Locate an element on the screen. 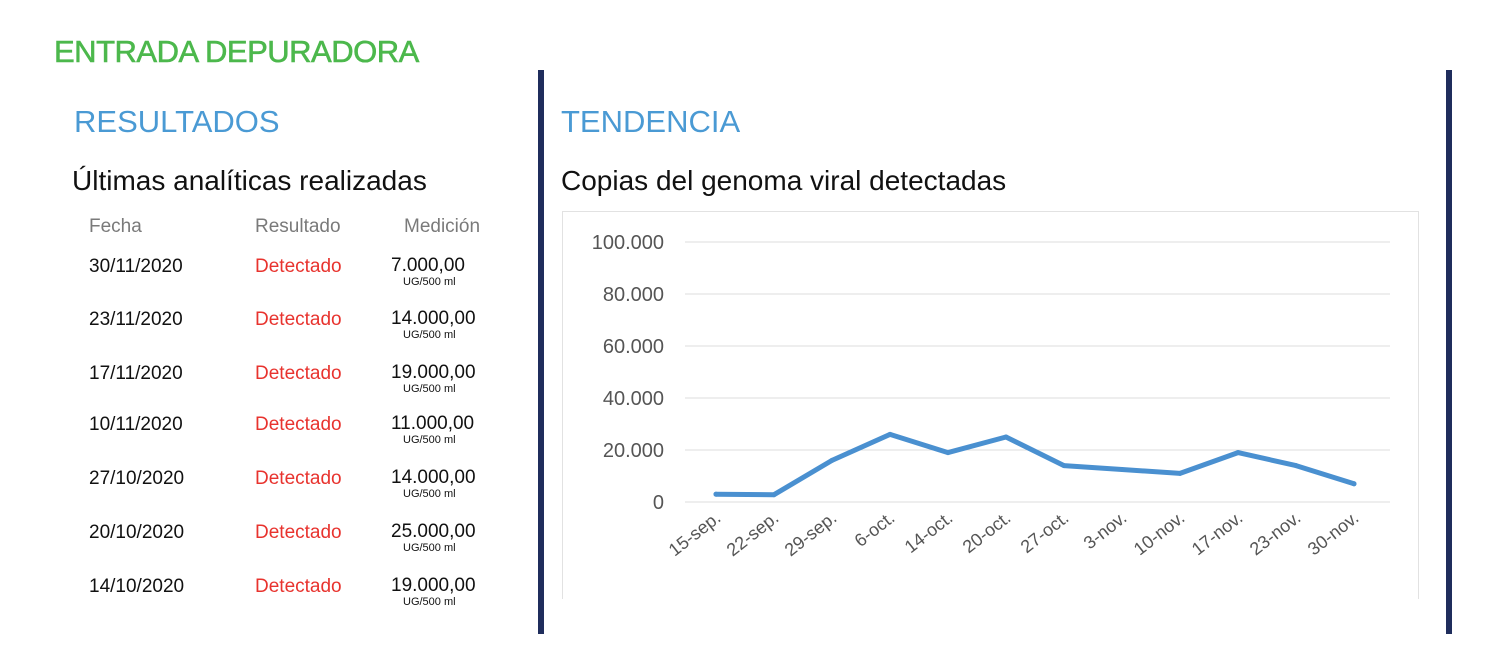 The height and width of the screenshot is (646, 1500). x-tick-label: 3-nov. is located at coordinates (1105, 530).